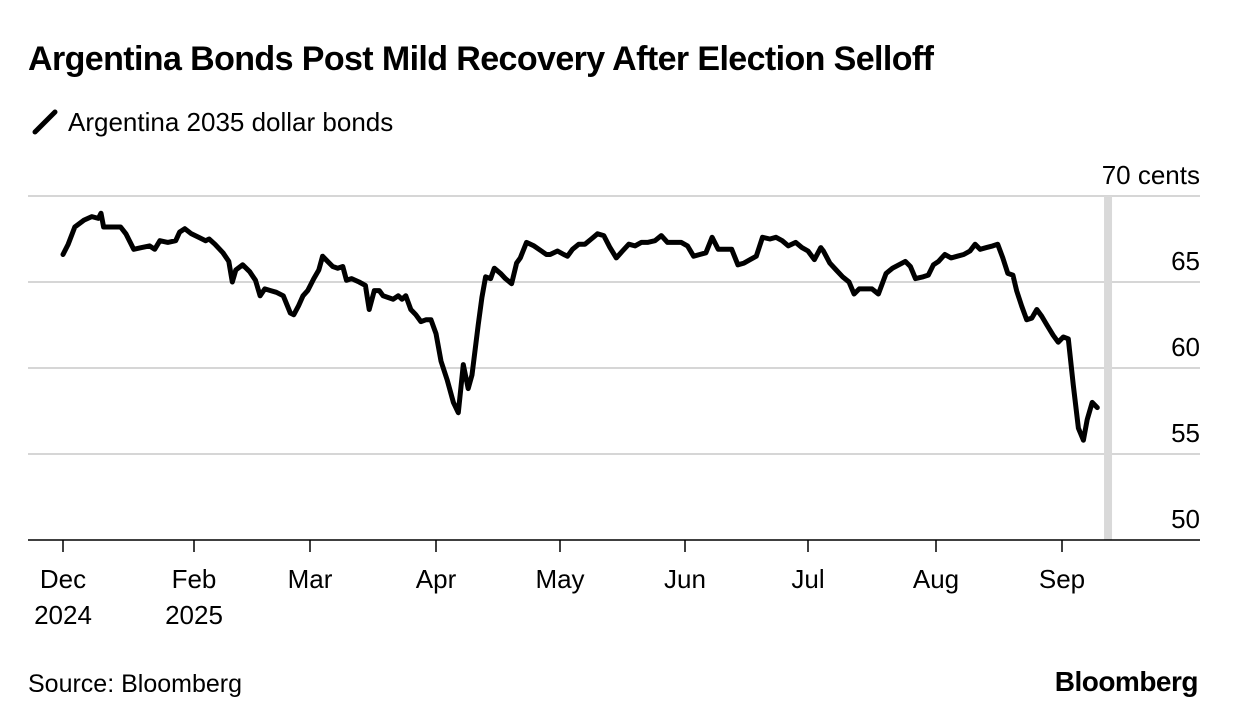 The width and height of the screenshot is (1236, 726). Describe the element at coordinates (1151, 175) in the screenshot. I see `y-tick-label-70: 70 cents` at that location.